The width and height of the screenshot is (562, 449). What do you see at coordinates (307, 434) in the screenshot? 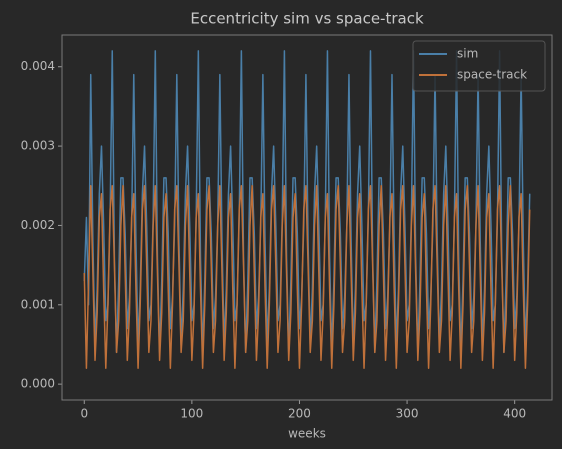
I see `x-axis-label: weeks` at bounding box center [307, 434].